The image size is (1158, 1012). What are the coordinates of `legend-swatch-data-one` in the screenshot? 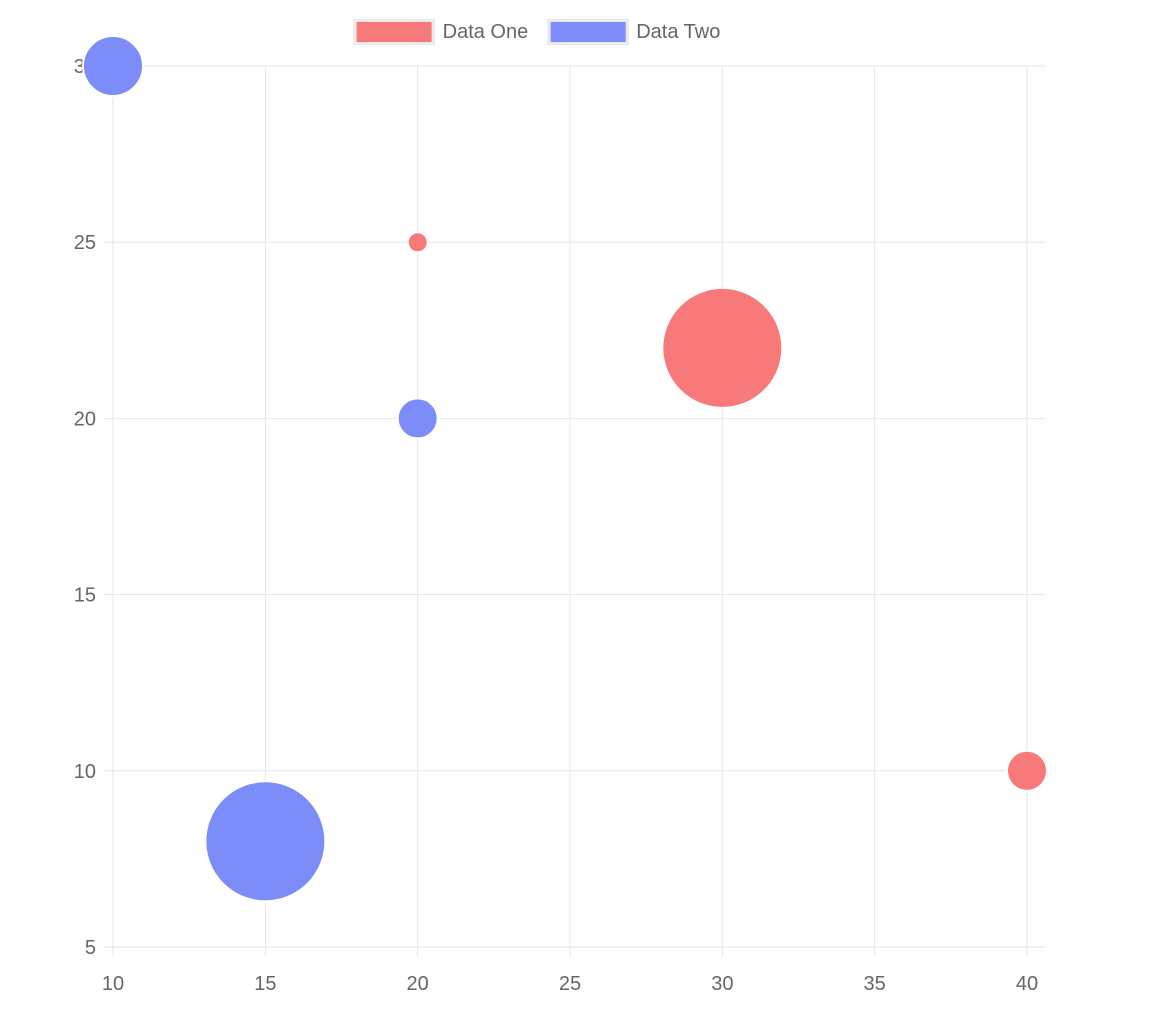 It's located at (394, 32).